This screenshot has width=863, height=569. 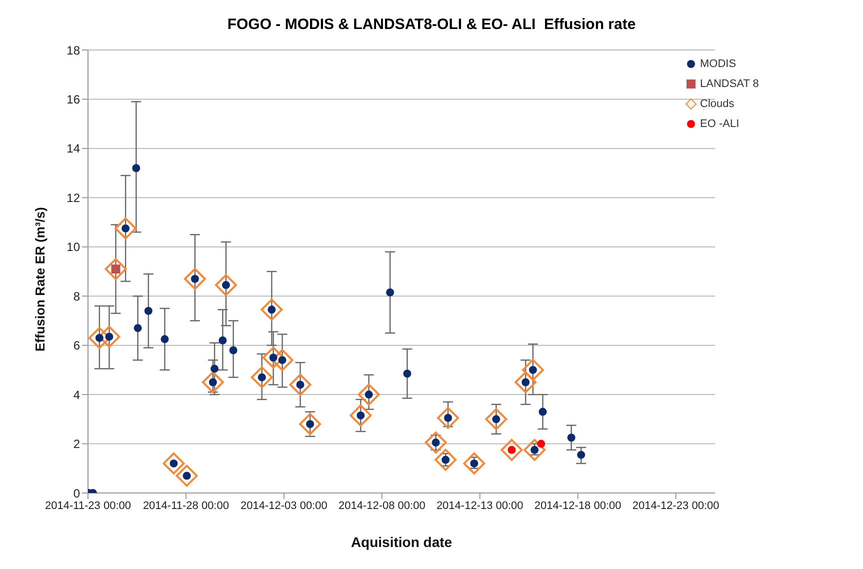 What do you see at coordinates (717, 104) in the screenshot?
I see `legend-label: Clouds` at bounding box center [717, 104].